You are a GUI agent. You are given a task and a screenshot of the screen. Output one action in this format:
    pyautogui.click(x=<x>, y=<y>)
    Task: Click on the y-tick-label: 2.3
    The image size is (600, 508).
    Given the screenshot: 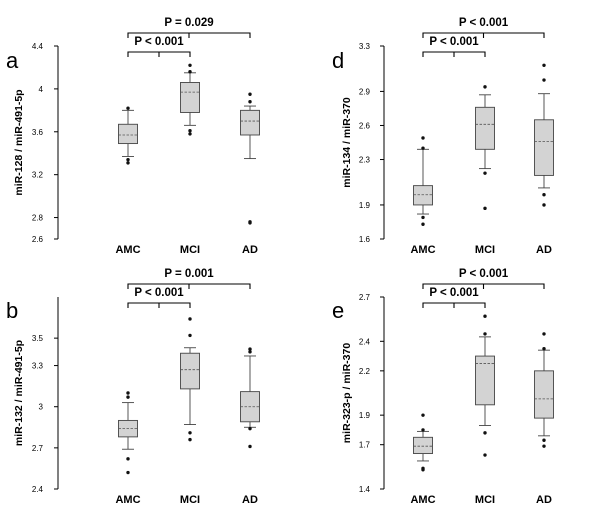 What is the action you would take?
    pyautogui.click(x=365, y=160)
    